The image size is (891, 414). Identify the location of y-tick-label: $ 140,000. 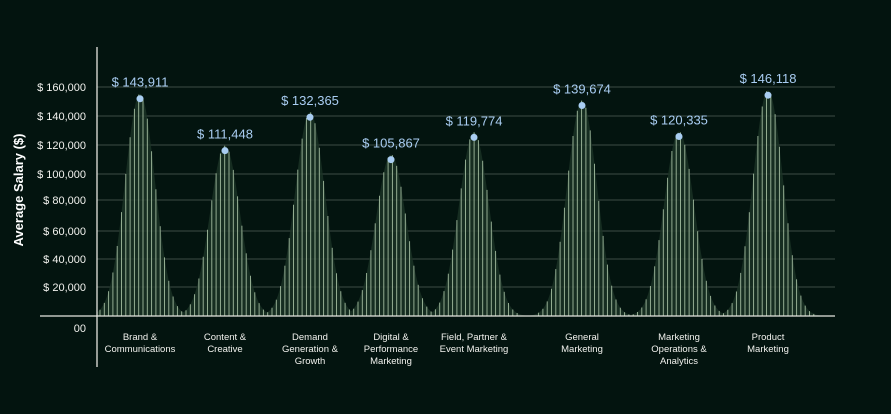
(61, 117).